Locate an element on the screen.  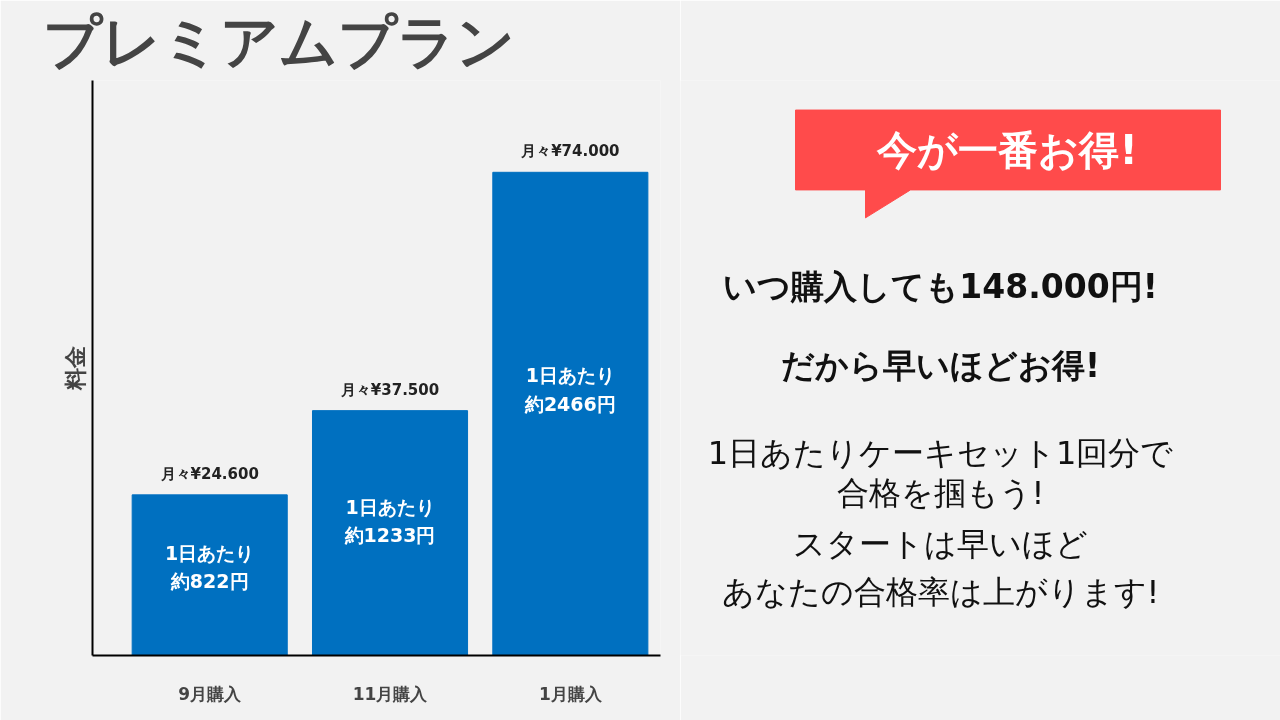
chart-title: プレミアムプラン is located at coordinates (278, 41).